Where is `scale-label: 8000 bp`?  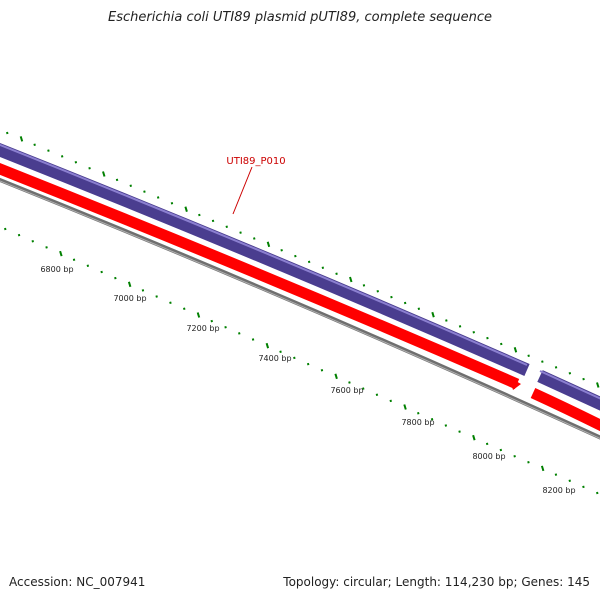
scale-label: 8000 bp is located at coordinates (488, 456).